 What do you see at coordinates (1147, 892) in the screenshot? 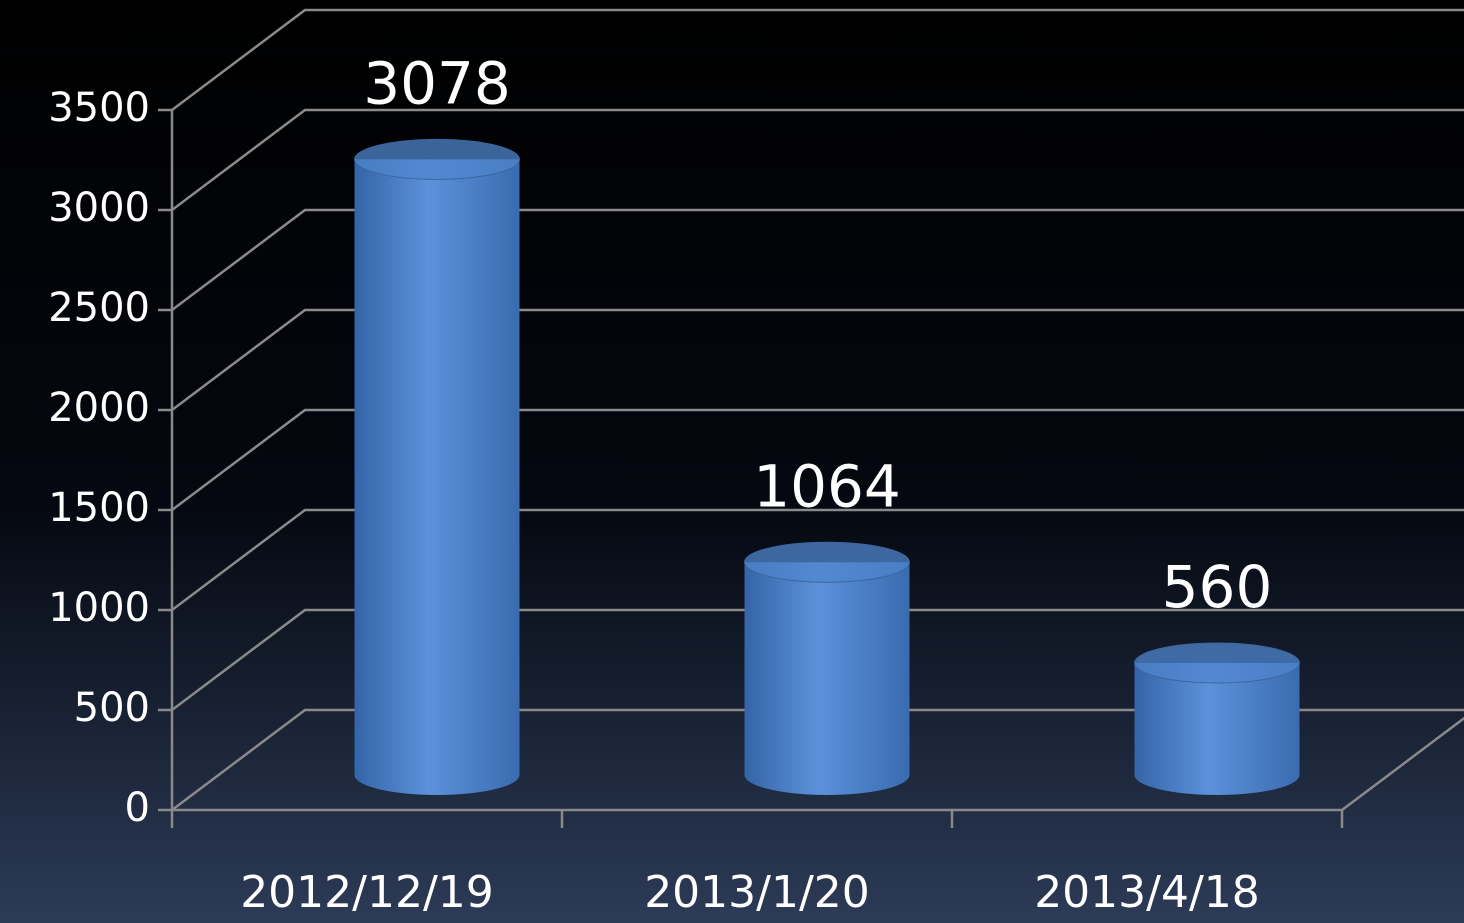
I see `x-tick-label: 2013/4/18` at bounding box center [1147, 892].